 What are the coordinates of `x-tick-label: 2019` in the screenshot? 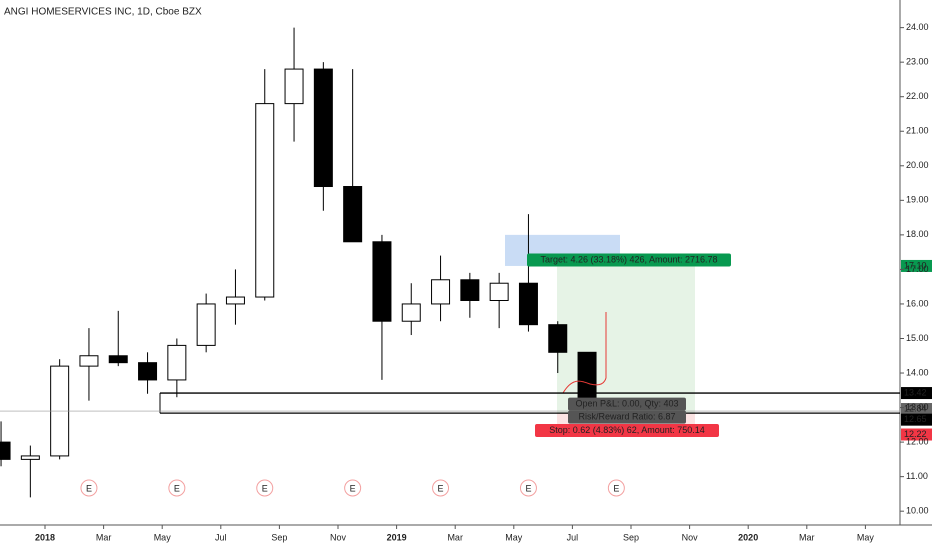 It's located at (397, 537).